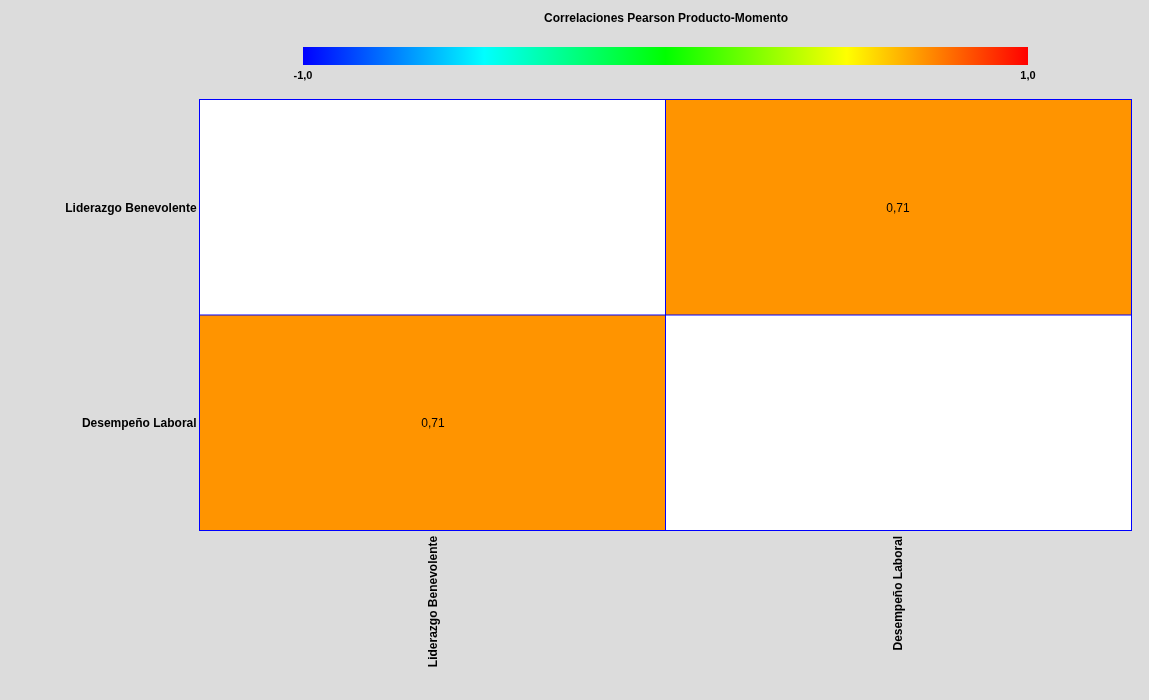  What do you see at coordinates (1028, 74) in the screenshot?
I see `color-bar-label: 1,0` at bounding box center [1028, 74].